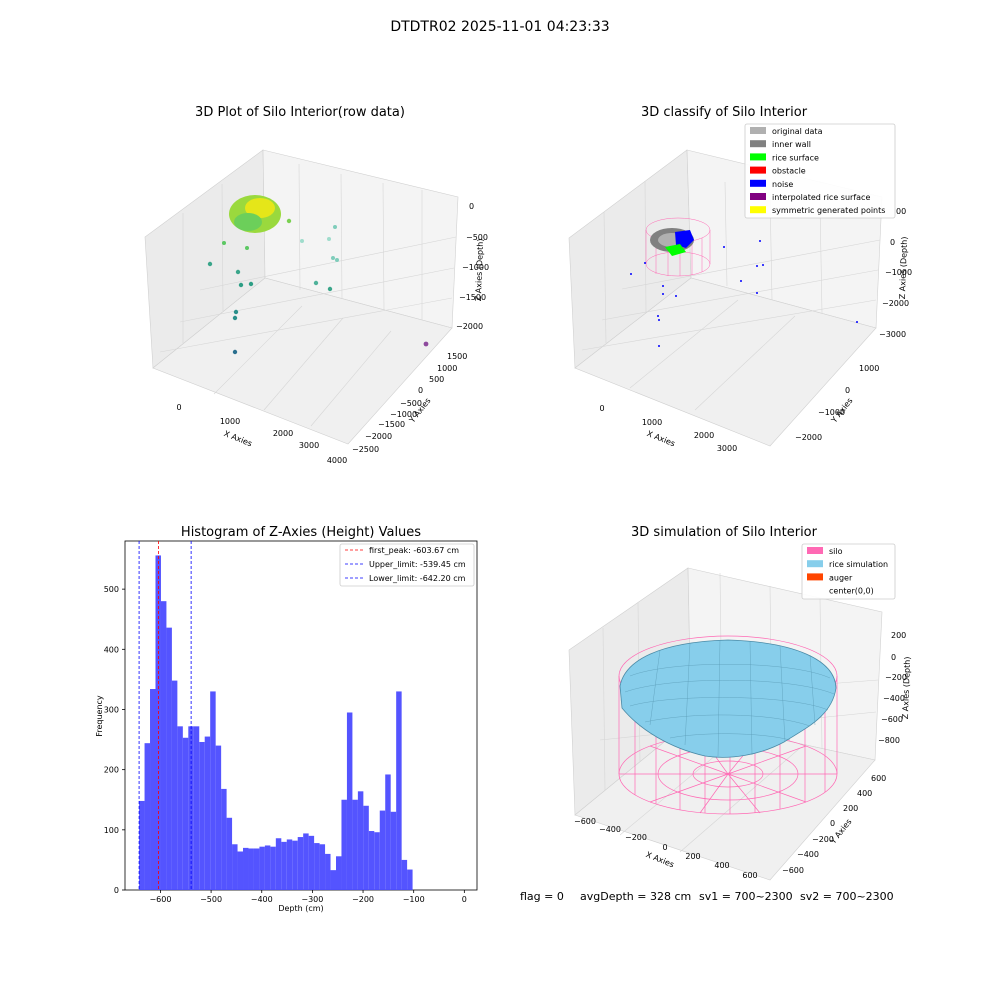 This screenshot has height=1000, width=1000. Describe the element at coordinates (892, 334) in the screenshot. I see `svg-text: −3000` at that location.